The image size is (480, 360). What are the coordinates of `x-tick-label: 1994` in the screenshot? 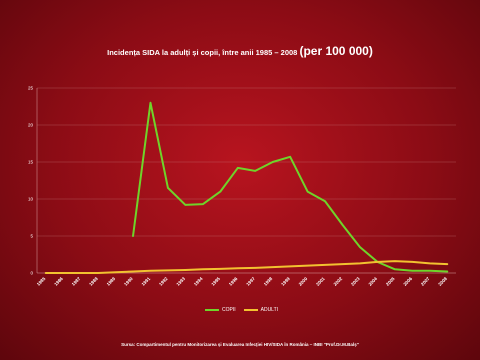 It's located at (198, 281).